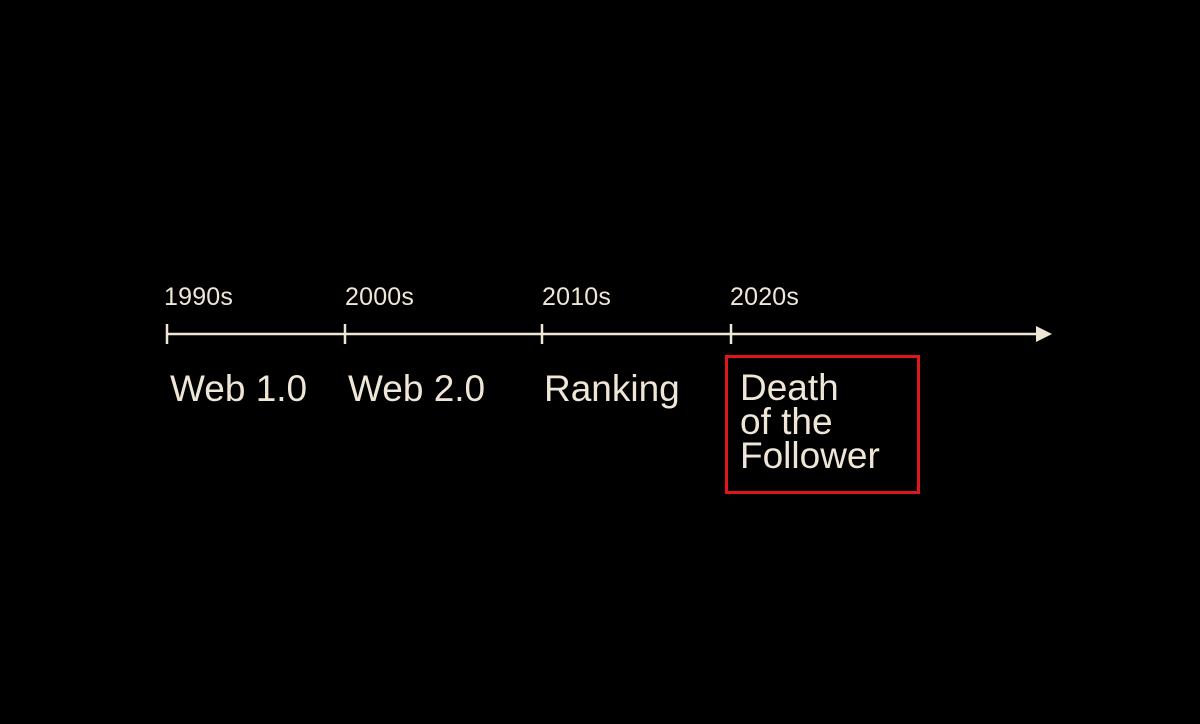  Describe the element at coordinates (380, 297) in the screenshot. I see `decade-label-2000s: 2000s` at that location.